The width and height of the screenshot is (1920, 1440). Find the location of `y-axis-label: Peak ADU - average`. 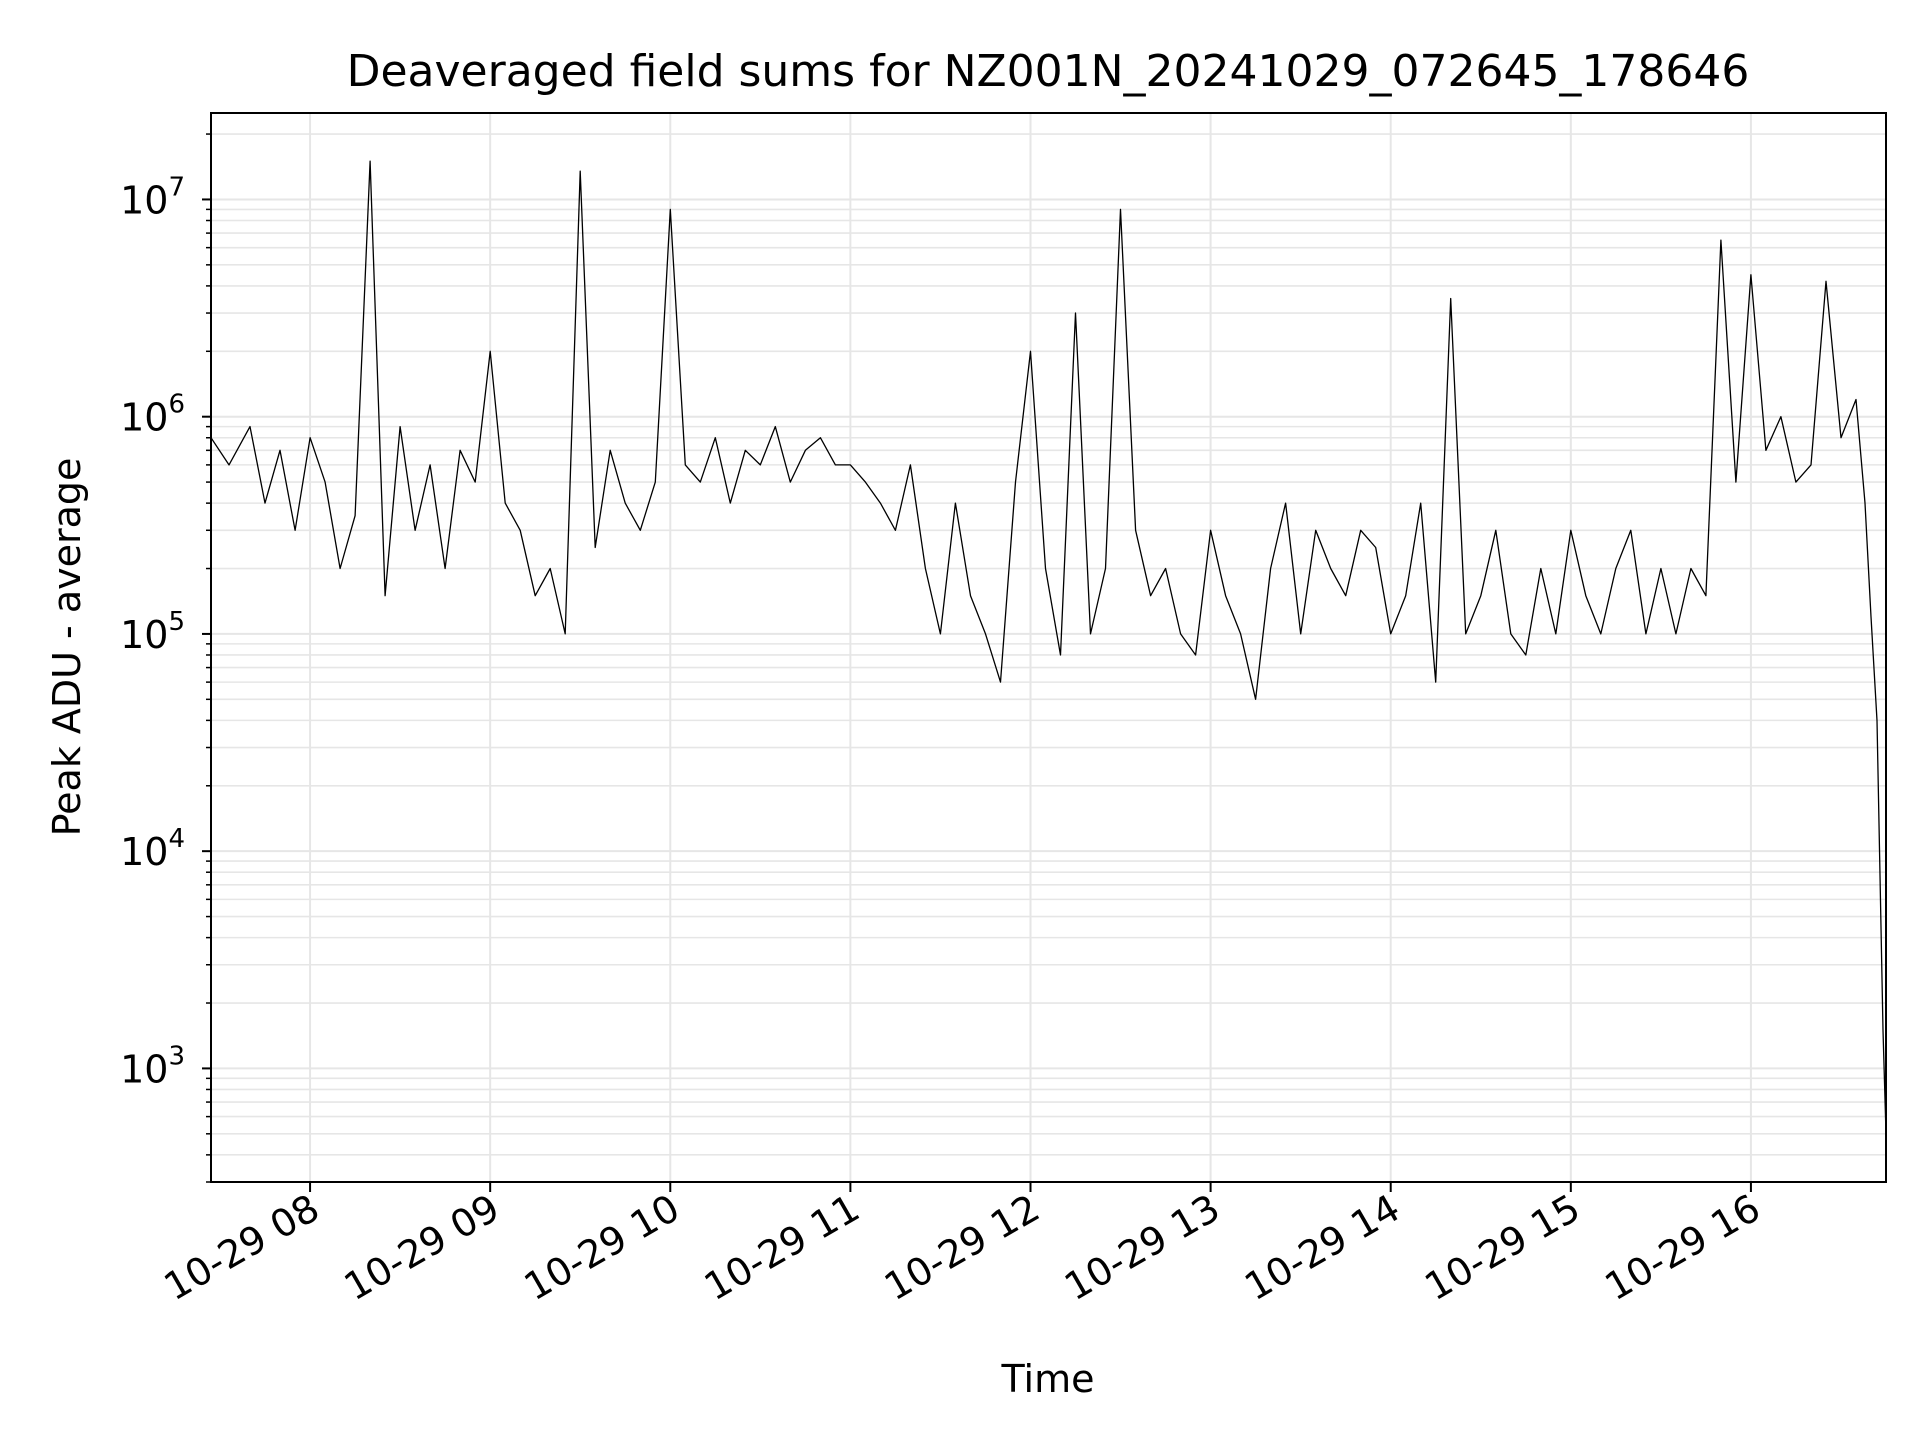

y-axis-label: Peak ADU - average is located at coordinates (67, 647).